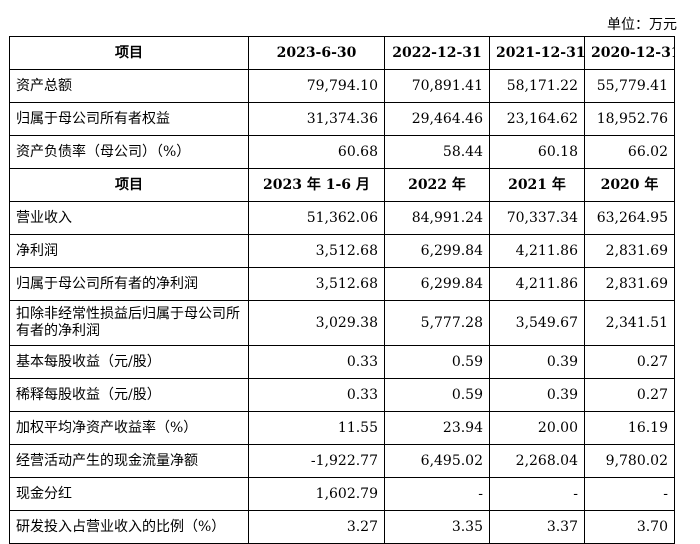 This screenshot has height=544, width=700. What do you see at coordinates (629, 119) in the screenshot?
I see `cell-value: 18,952.76` at bounding box center [629, 119].